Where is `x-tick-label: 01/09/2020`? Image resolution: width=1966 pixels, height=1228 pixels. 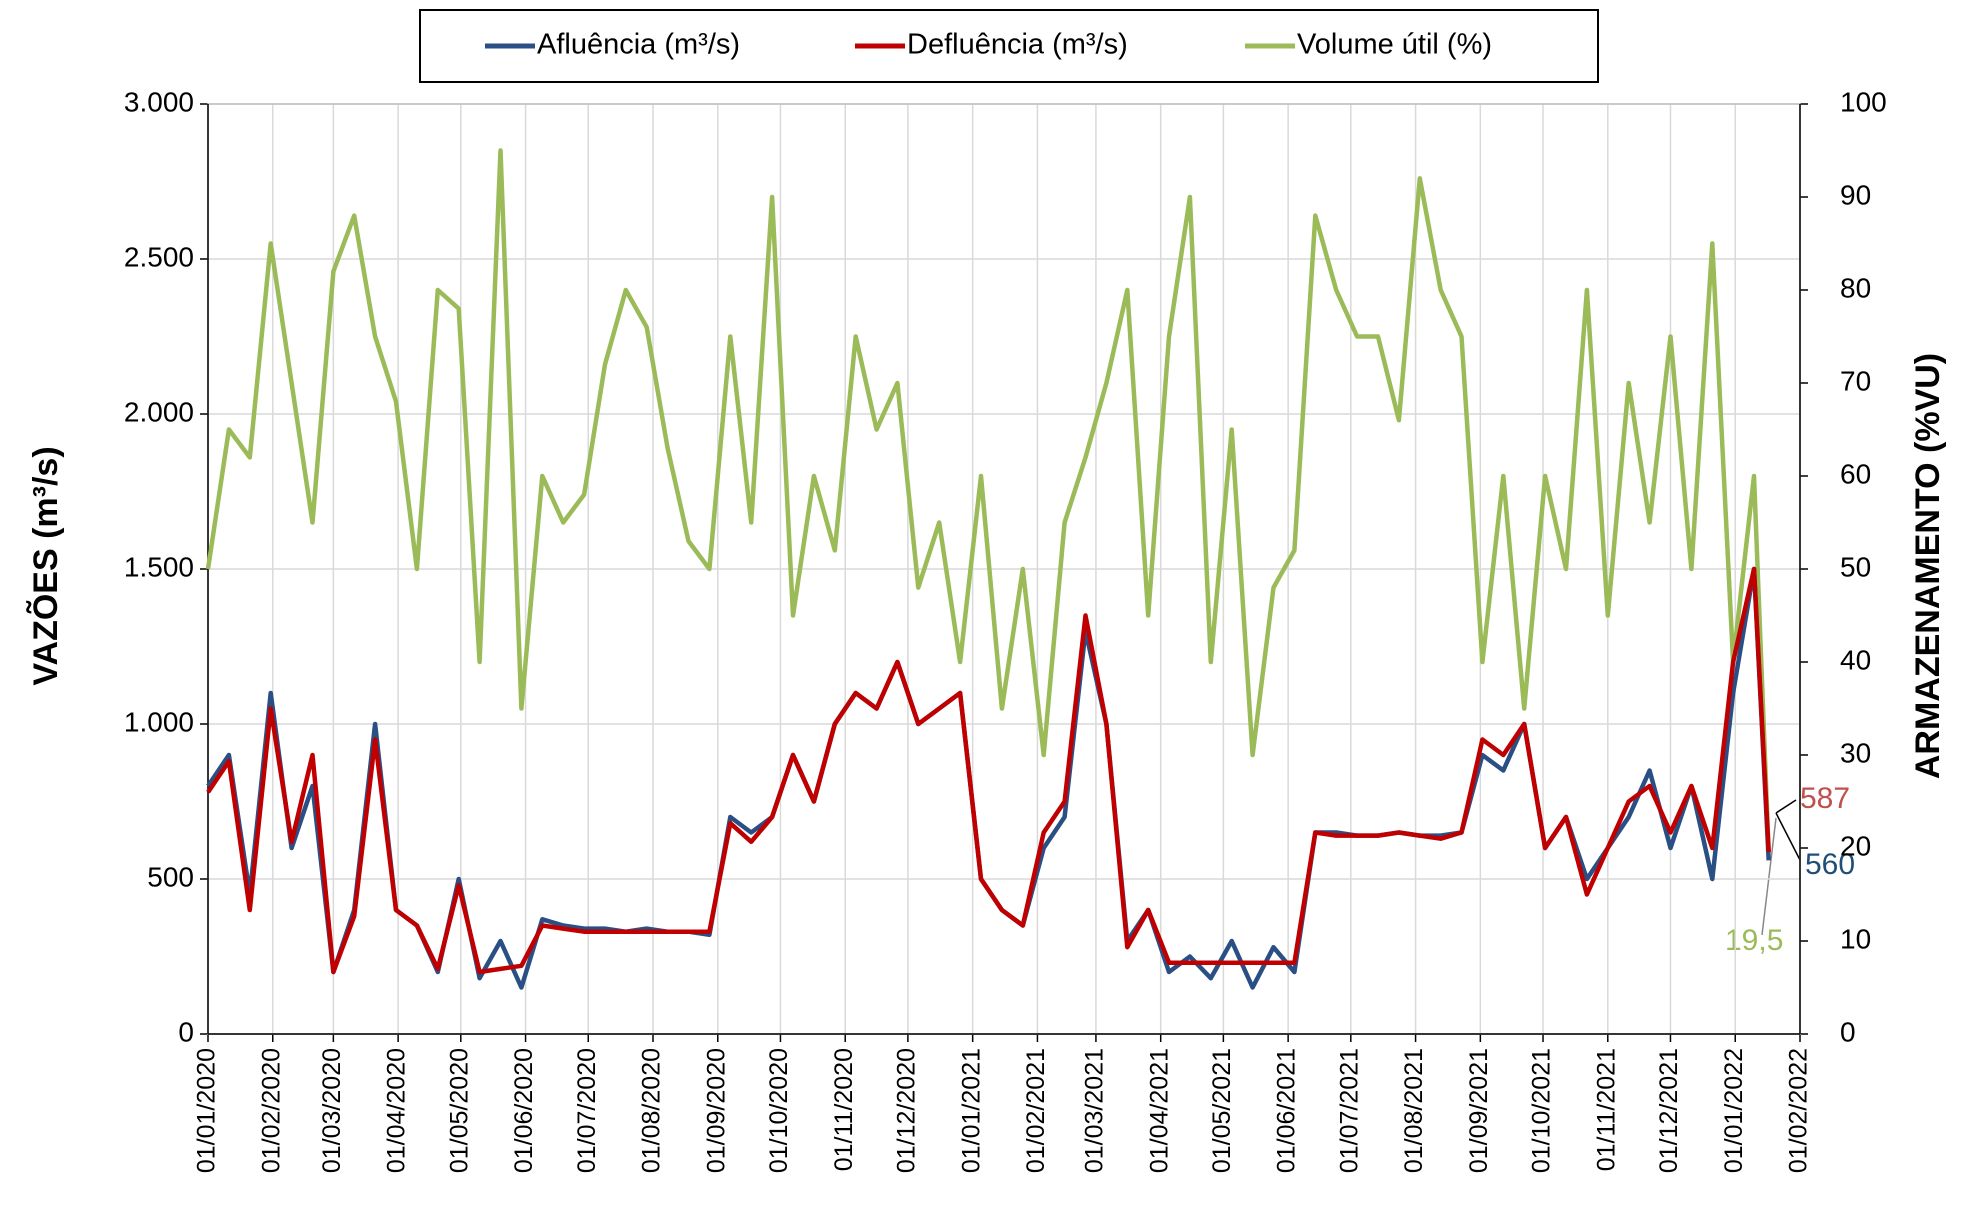
x-tick-label: 01/09/2020 is located at coordinates (716, 1110).